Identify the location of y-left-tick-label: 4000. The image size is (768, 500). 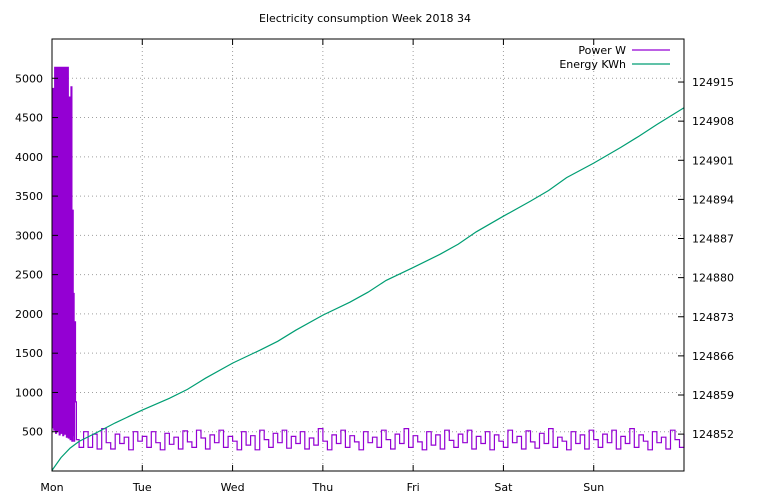
(29, 157).